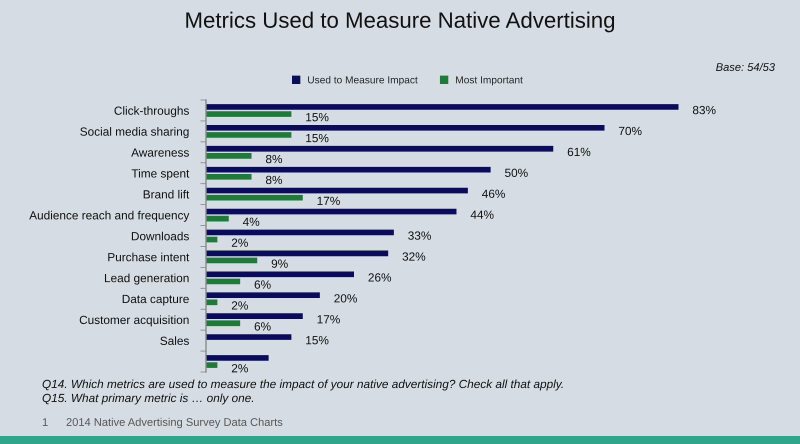  I want to click on data-label: 46%, so click(493, 194).